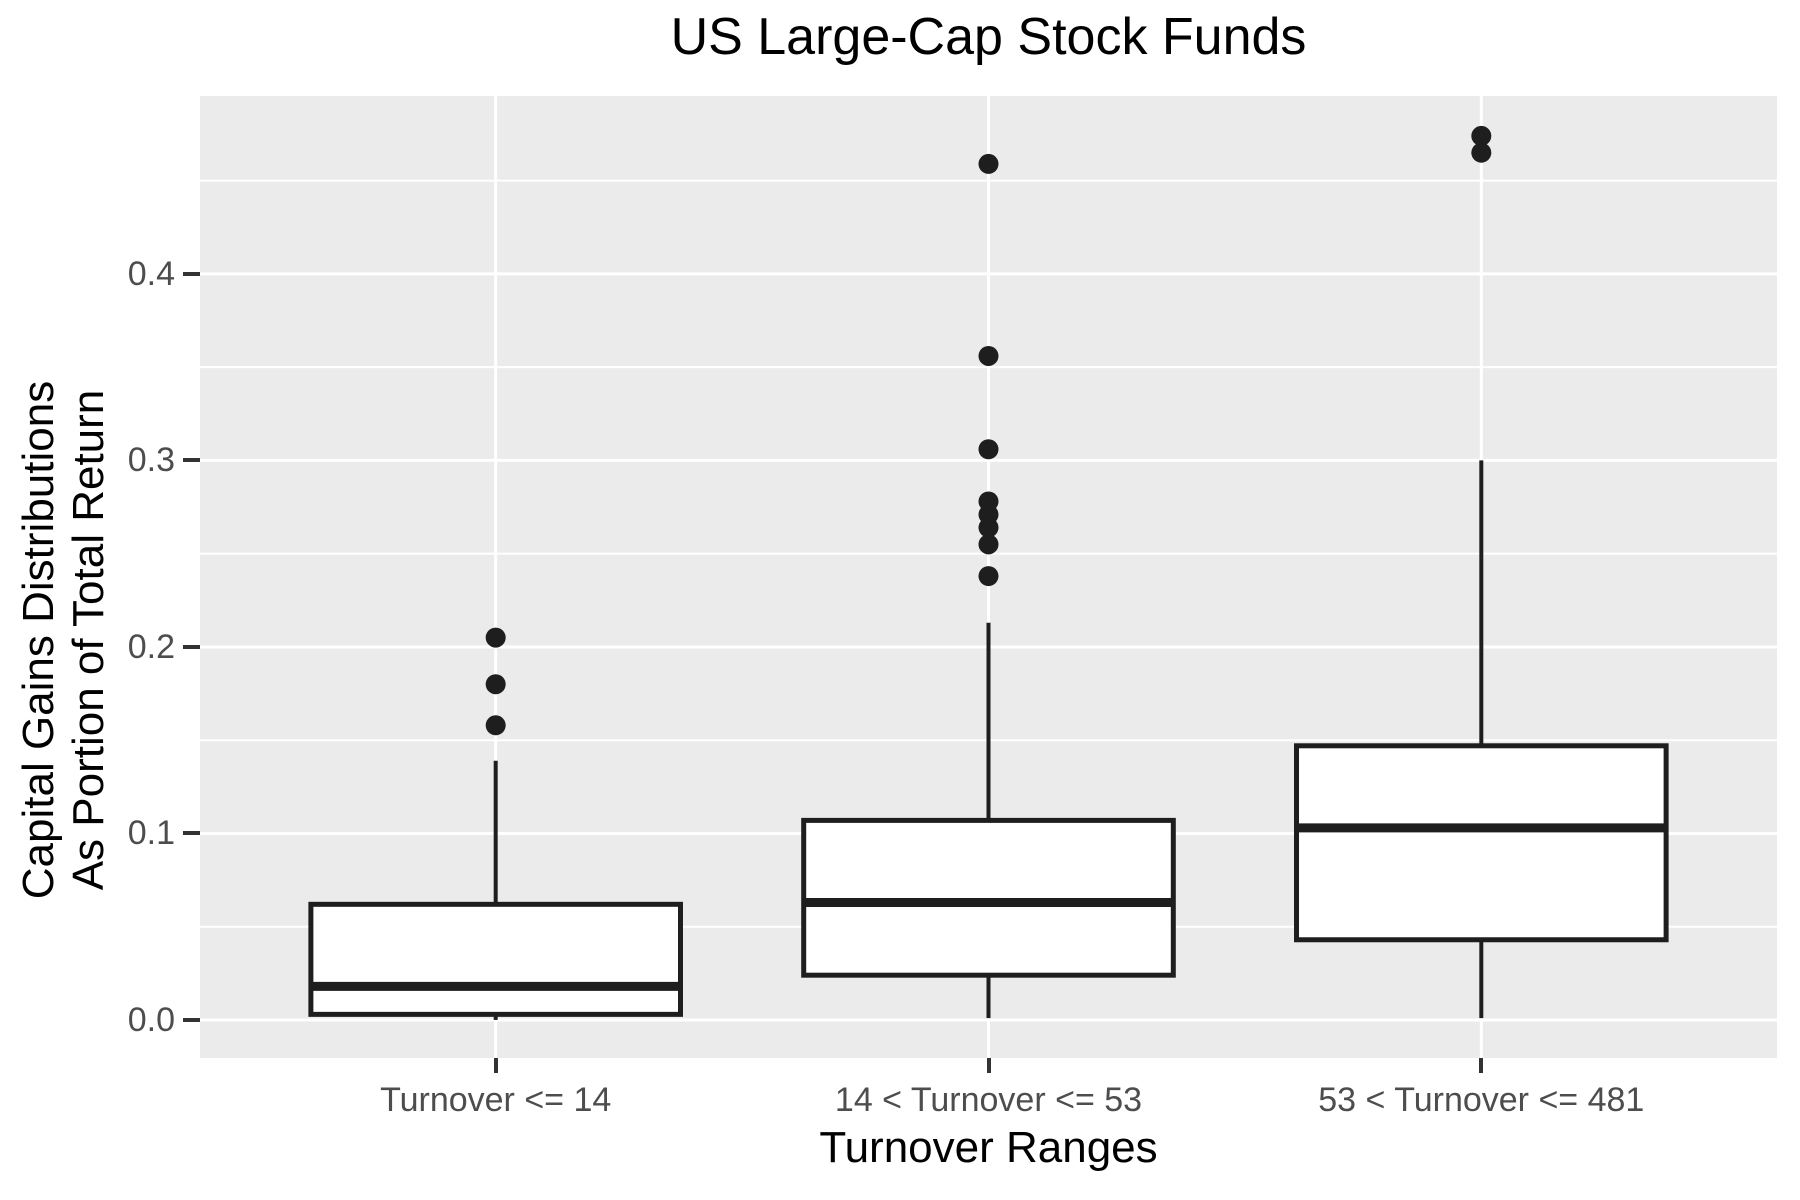 Image resolution: width=1800 pixels, height=1200 pixels. I want to click on y-tick-label: 0.4, so click(151, 273).